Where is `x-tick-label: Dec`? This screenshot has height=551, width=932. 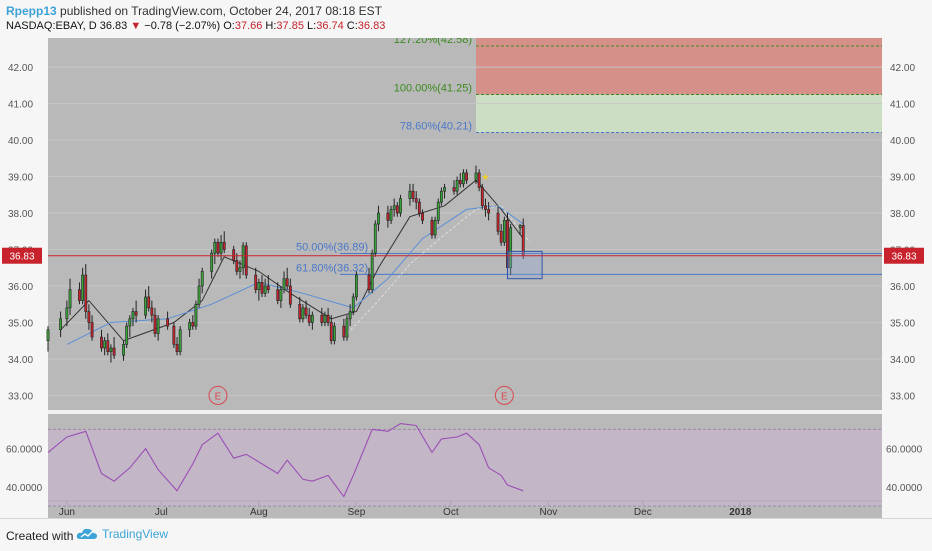
x-tick-label: Dec is located at coordinates (643, 512).